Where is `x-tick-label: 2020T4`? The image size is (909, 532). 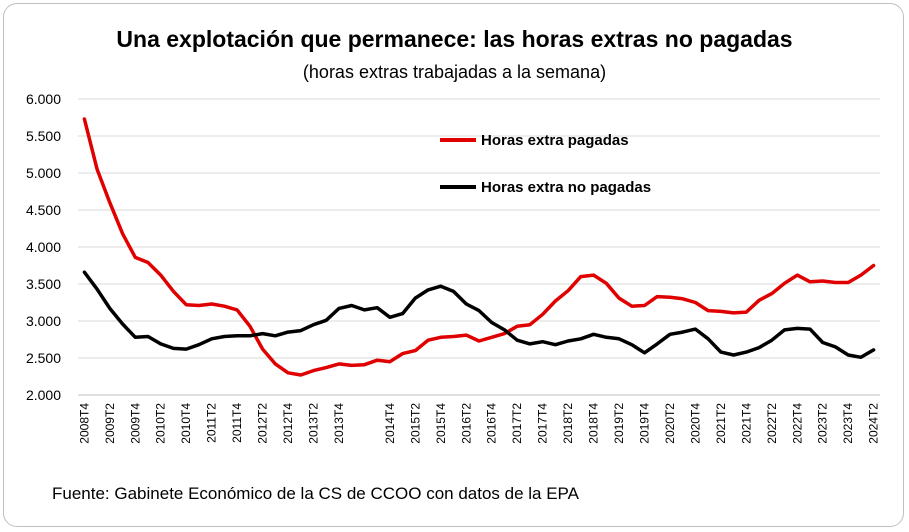 x-tick-label: 2020T4 is located at coordinates (695, 423).